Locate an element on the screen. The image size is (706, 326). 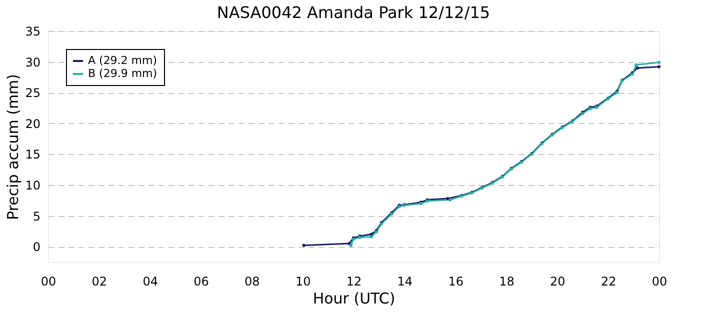
x-tick-label: 12 is located at coordinates (354, 281).